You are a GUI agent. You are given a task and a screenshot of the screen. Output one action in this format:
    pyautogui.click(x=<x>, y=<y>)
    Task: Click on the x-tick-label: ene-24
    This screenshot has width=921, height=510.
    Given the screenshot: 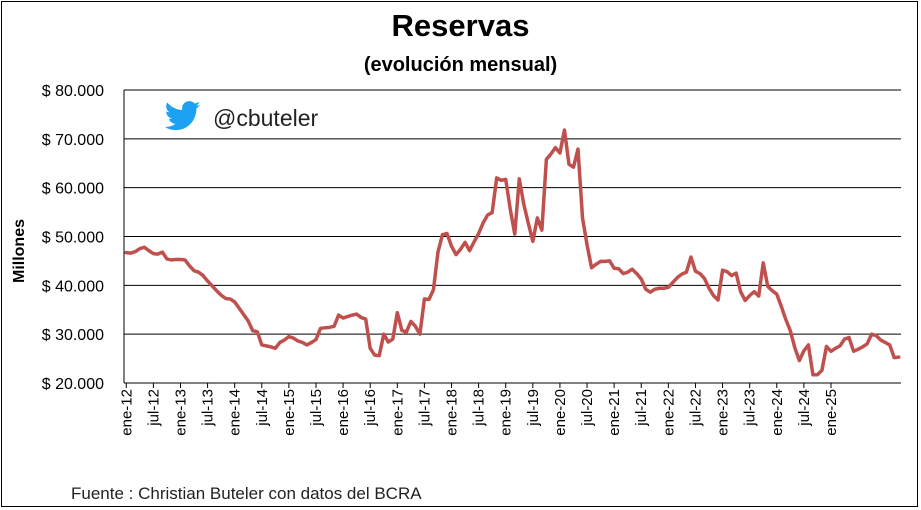 What is the action you would take?
    pyautogui.click(x=777, y=412)
    